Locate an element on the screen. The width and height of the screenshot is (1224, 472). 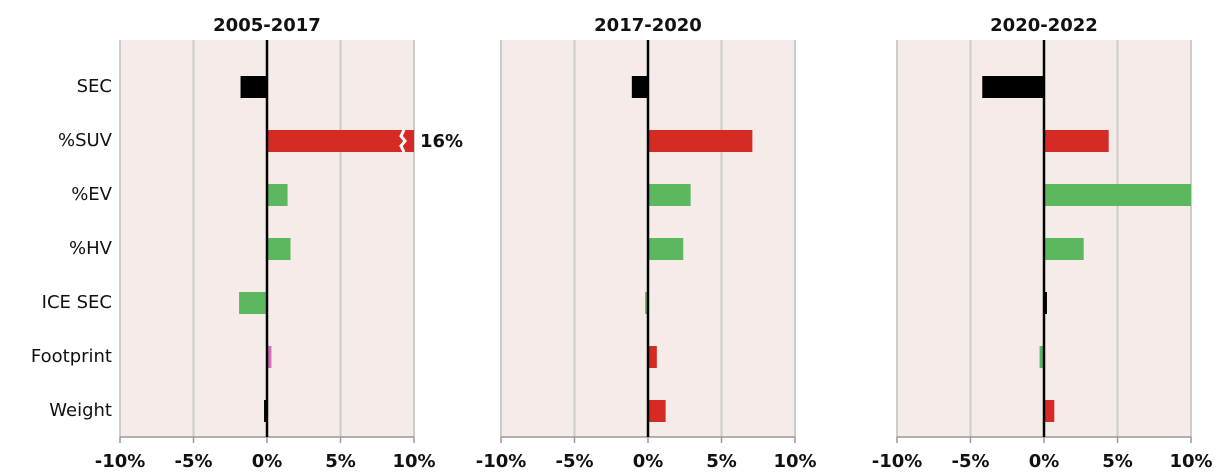
axis-break is located at coordinates (403, 141).